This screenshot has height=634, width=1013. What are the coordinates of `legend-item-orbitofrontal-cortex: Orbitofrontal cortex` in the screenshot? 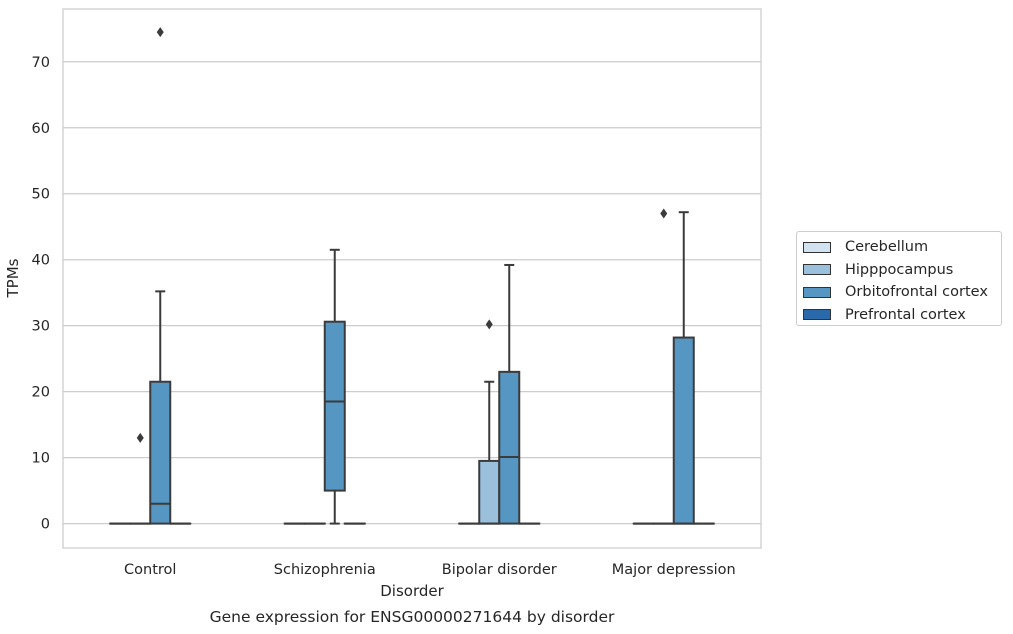 It's located at (899, 292).